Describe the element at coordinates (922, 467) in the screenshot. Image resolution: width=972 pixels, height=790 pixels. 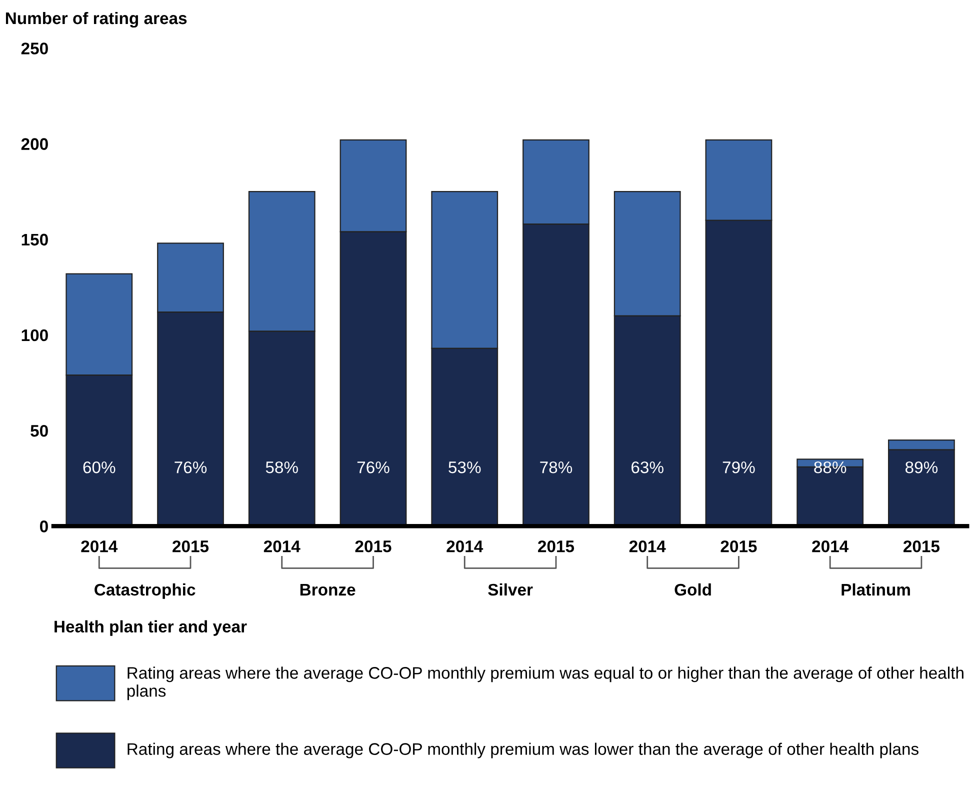
I see `annotation: 89%` at that location.